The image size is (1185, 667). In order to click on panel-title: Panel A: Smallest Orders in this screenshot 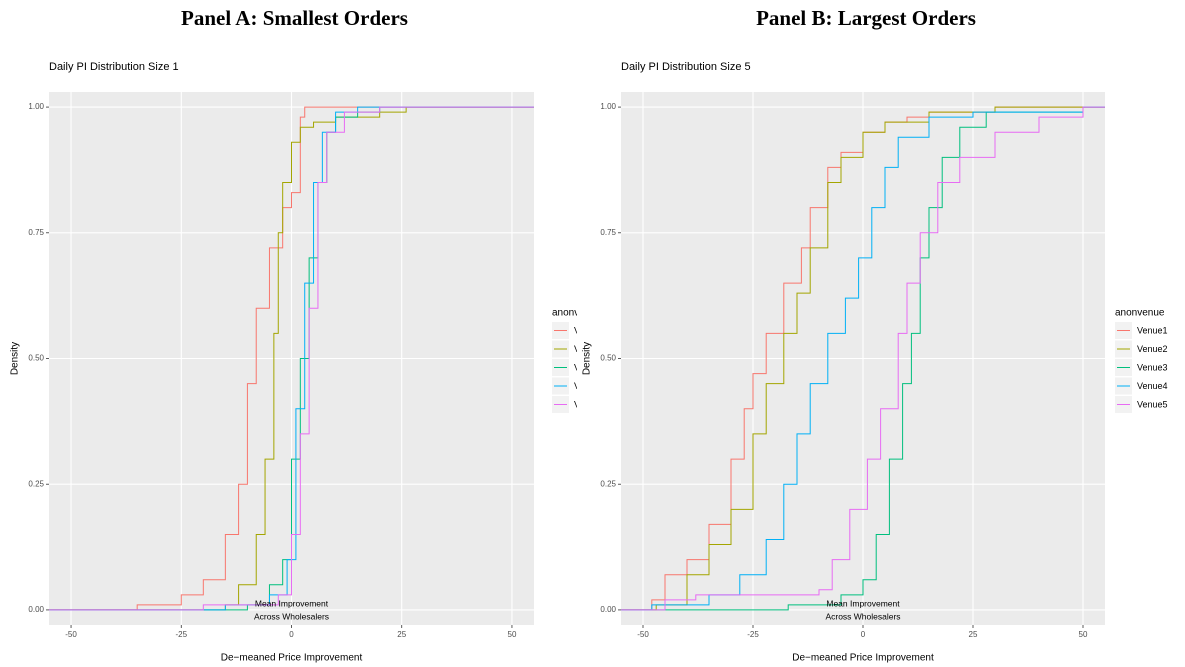, I will do `click(294, 18)`.